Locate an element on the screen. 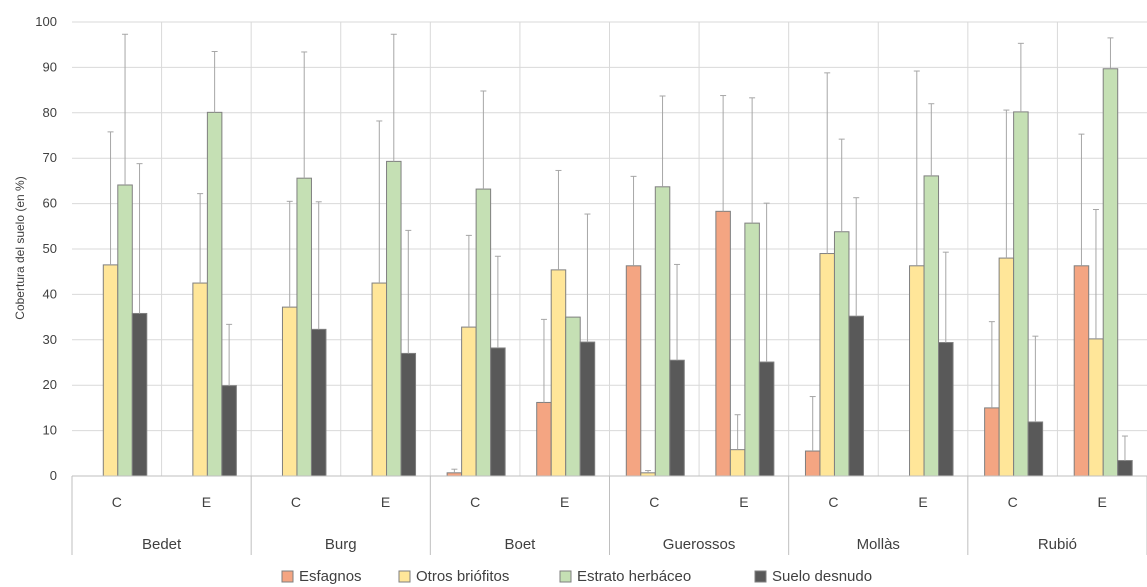 This screenshot has width=1147, height=587. y-tick-label: 20 is located at coordinates (50, 384).